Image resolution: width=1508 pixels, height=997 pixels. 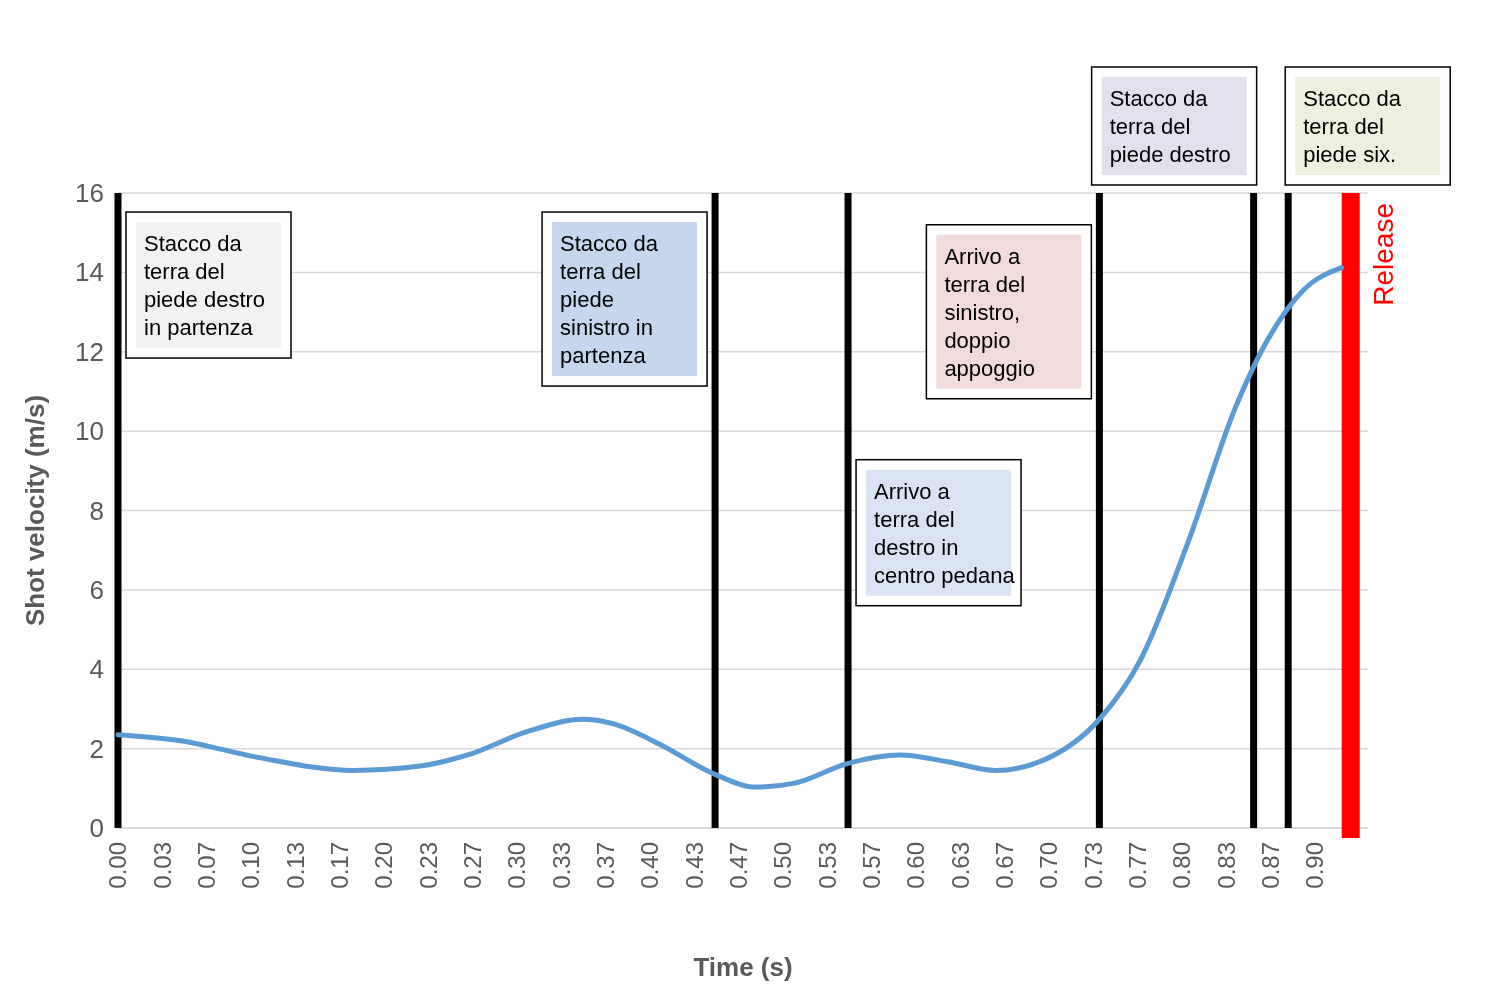 What do you see at coordinates (517, 865) in the screenshot?
I see `x-tick-label: 0.30` at bounding box center [517, 865].